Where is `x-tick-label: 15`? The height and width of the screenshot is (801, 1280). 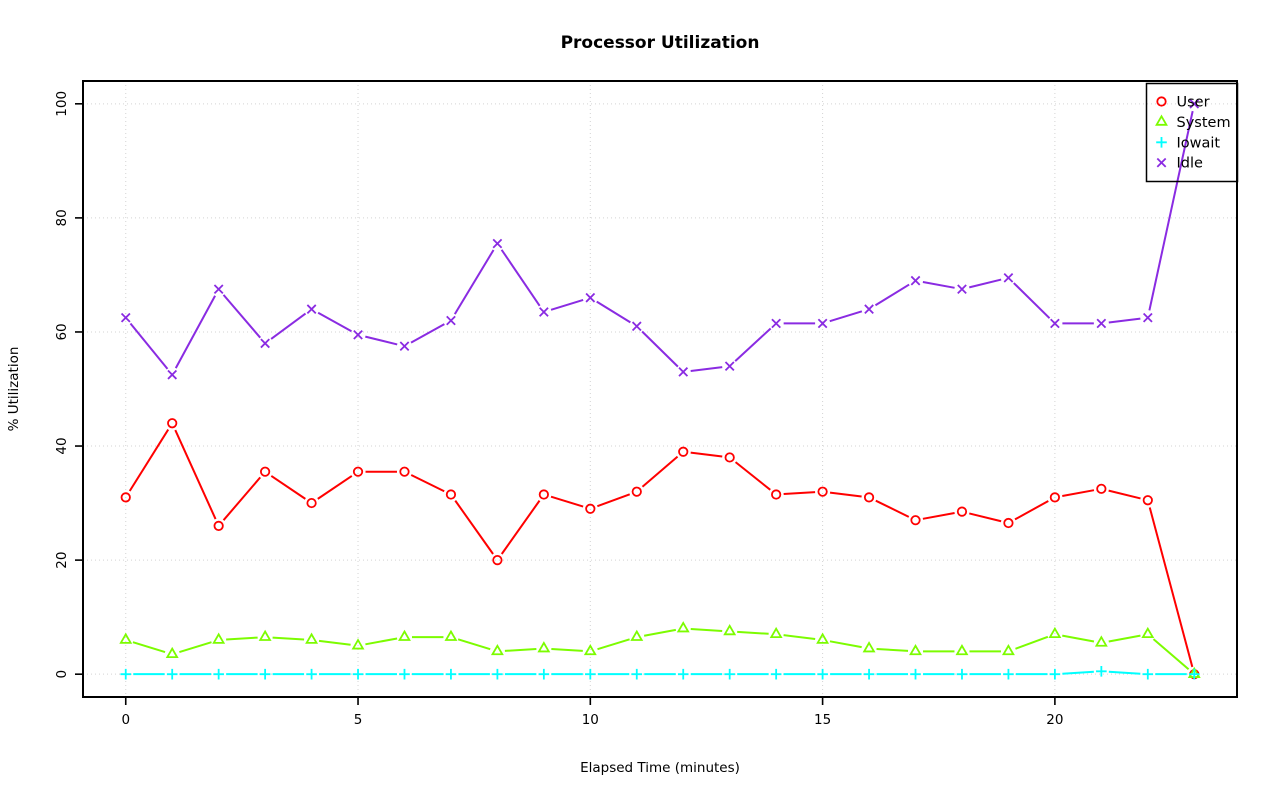
x-tick-label: 15 is located at coordinates (822, 720).